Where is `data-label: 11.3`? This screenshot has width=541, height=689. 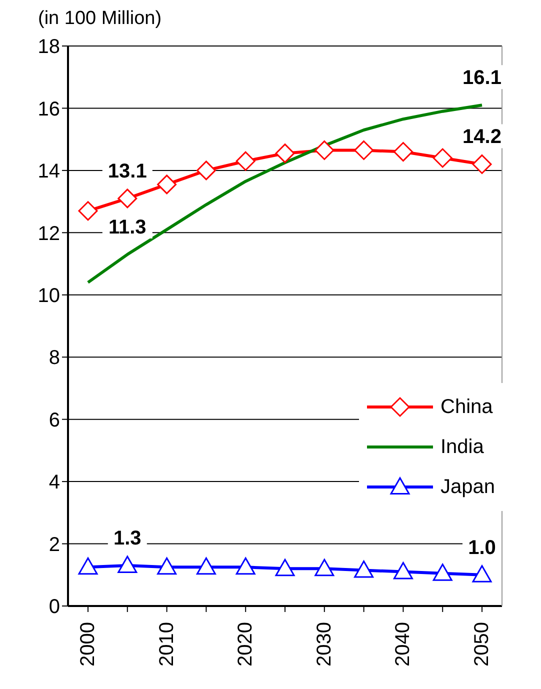
data-label: 11.3 is located at coordinates (127, 227).